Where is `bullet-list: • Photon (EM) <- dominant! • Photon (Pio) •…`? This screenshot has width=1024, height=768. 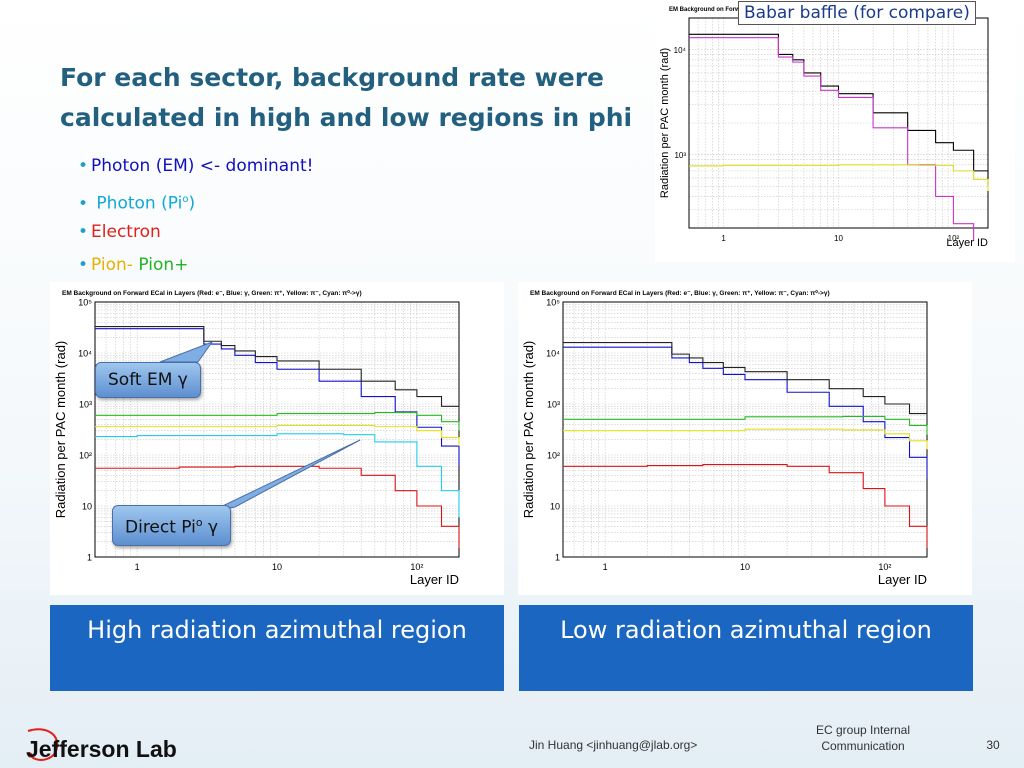
bullet-list: • Photon (EM) <- dominant! • Photon (Pio) •… is located at coordinates (195, 216).